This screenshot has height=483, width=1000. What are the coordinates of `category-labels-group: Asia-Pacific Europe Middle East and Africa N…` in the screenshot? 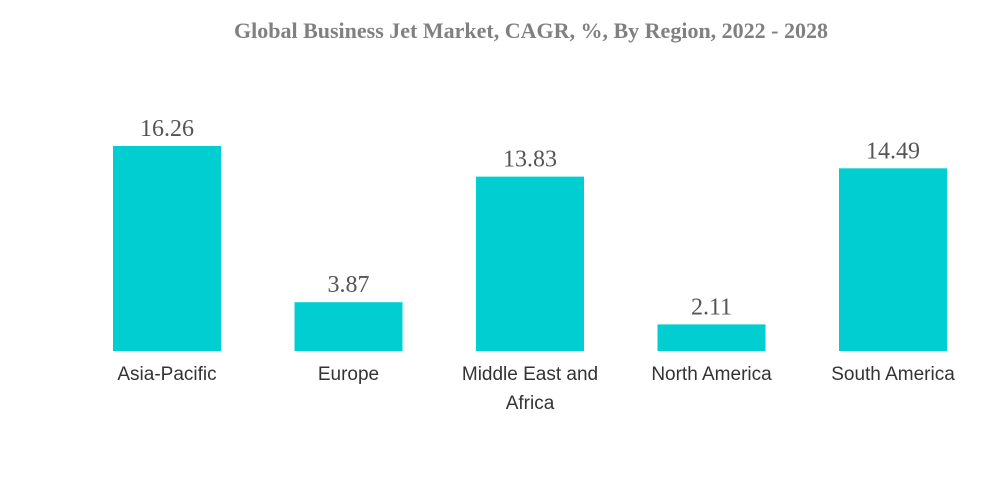 It's located at (536, 389).